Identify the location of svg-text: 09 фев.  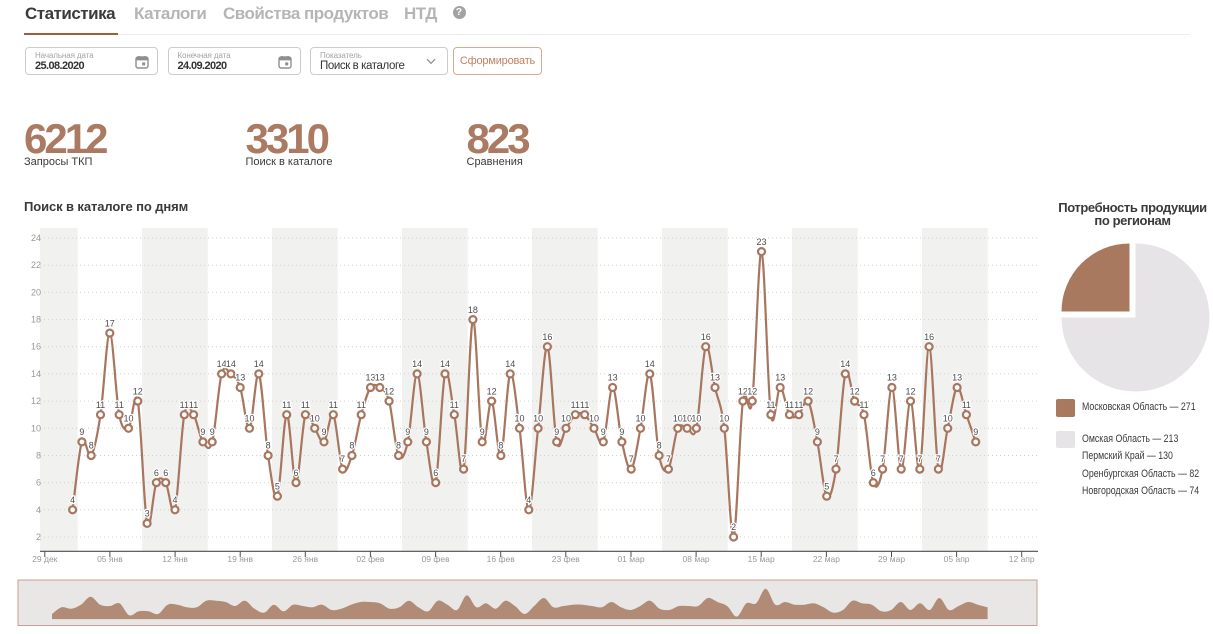
(436, 559).